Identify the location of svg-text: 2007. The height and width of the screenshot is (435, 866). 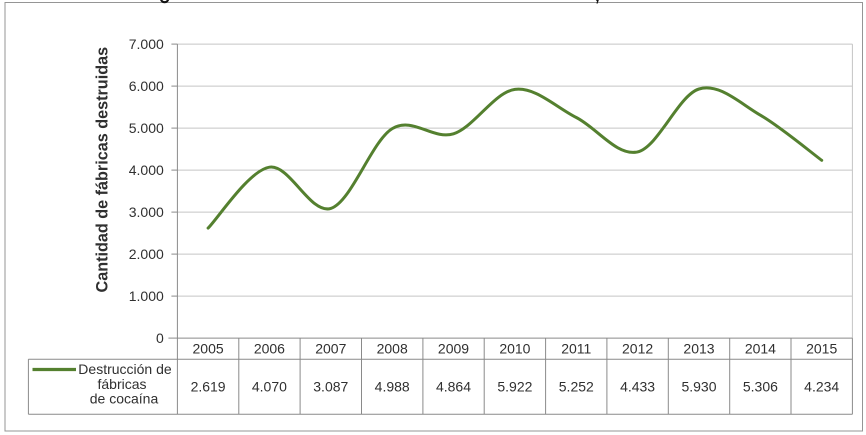
(330, 348).